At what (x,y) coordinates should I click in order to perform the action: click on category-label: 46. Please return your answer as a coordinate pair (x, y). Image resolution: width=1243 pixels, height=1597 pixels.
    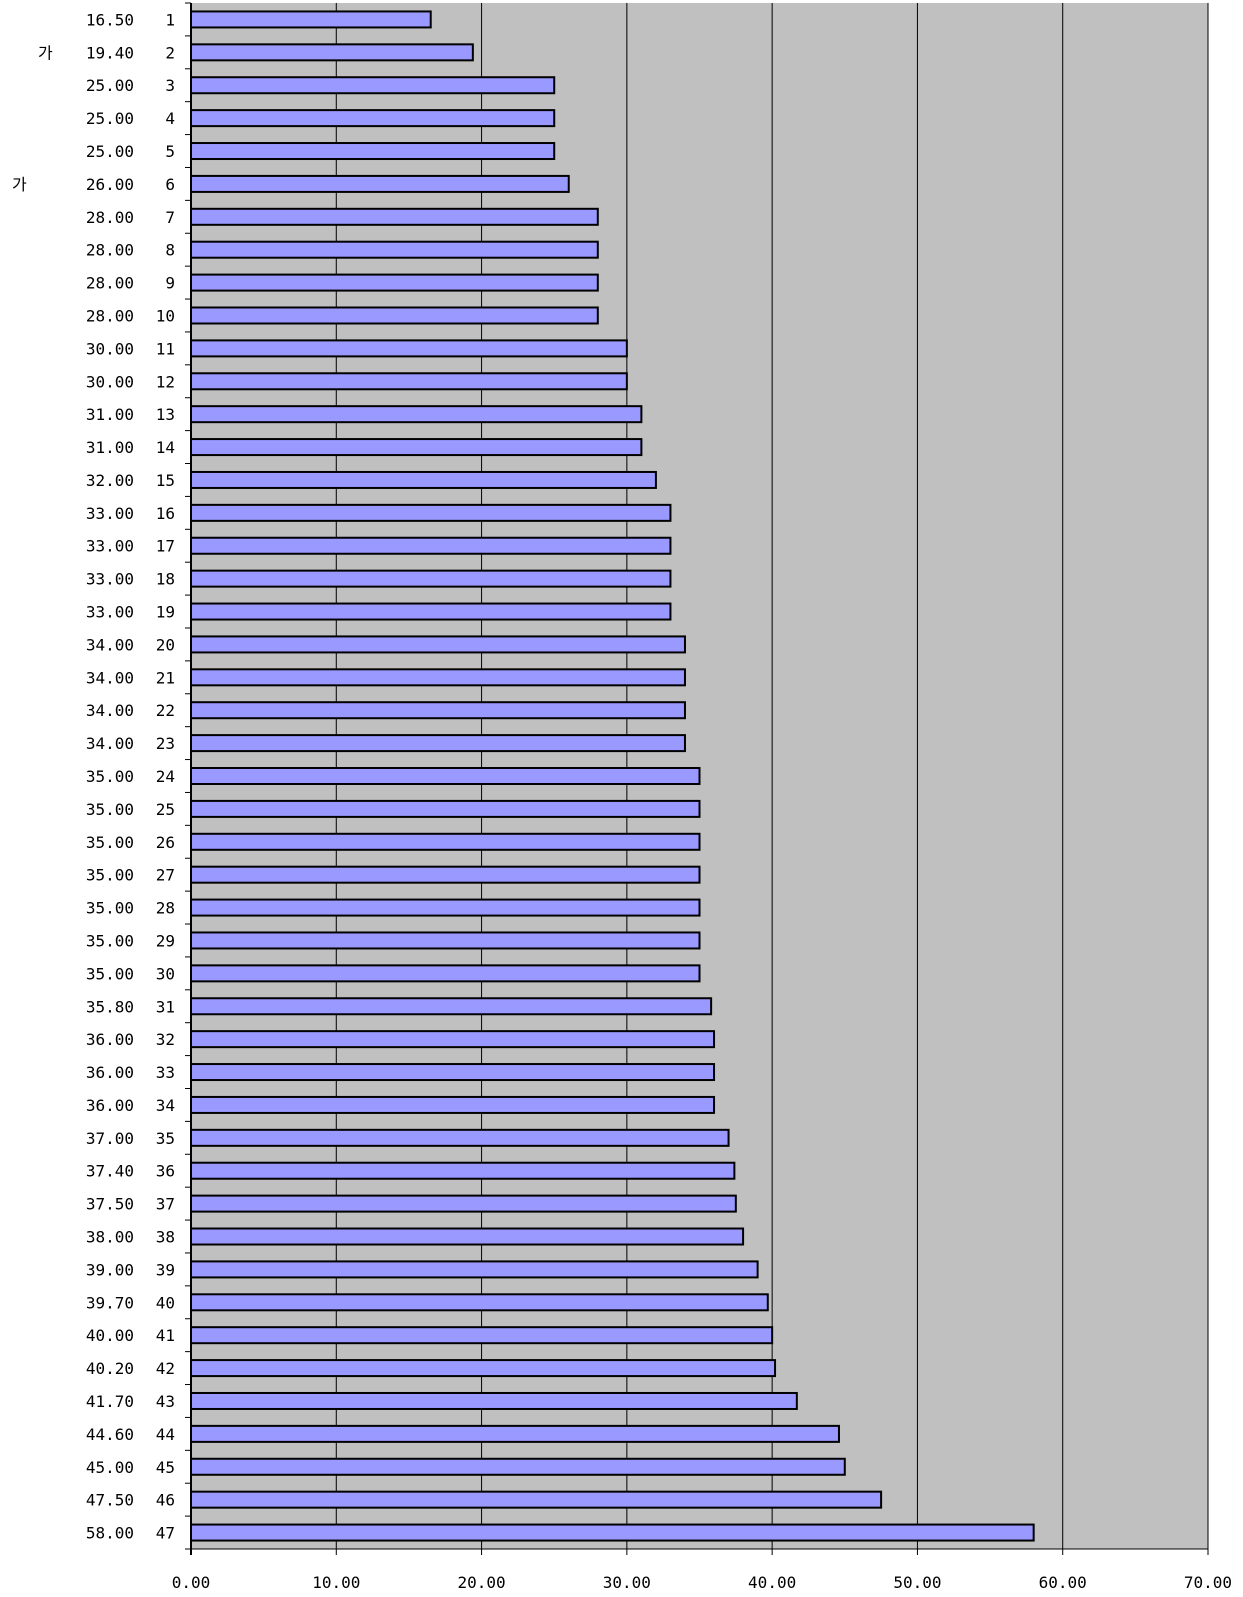
    Looking at the image, I should click on (165, 1500).